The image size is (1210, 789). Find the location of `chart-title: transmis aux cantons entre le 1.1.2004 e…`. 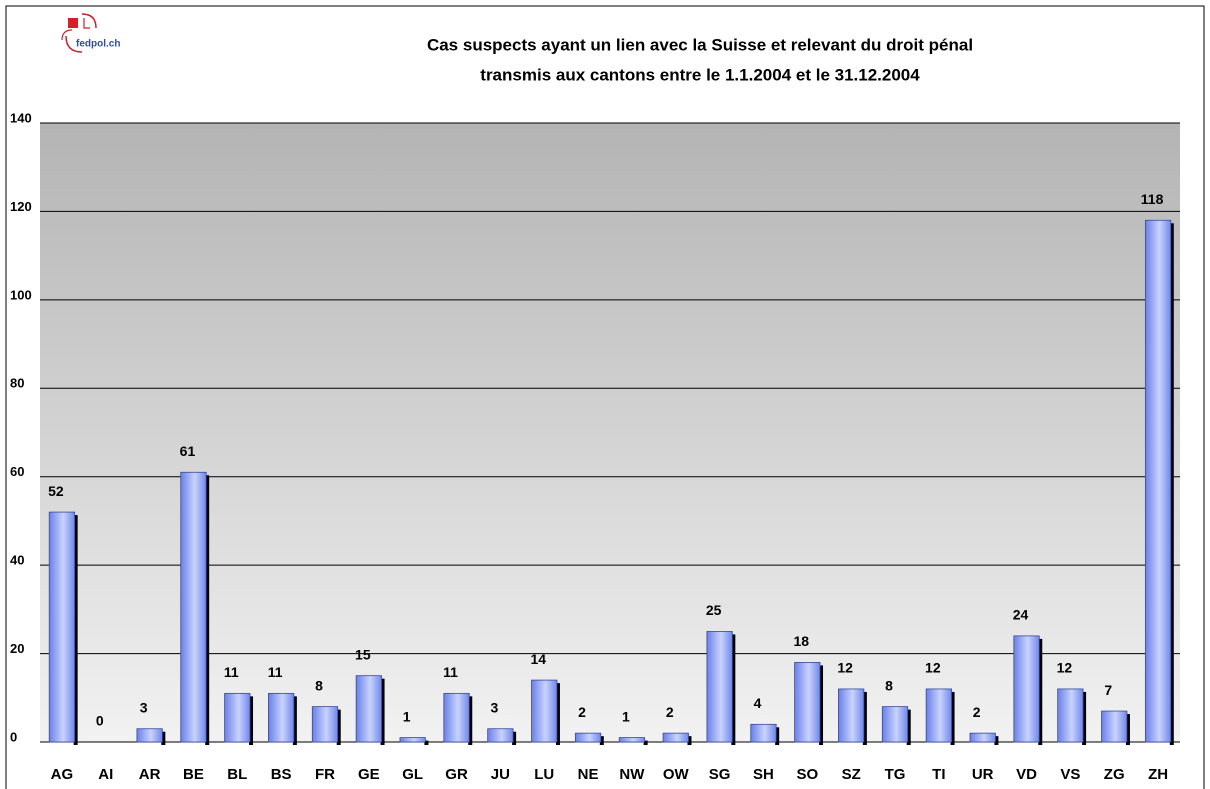

chart-title: transmis aux cantons entre le 1.1.2004 e… is located at coordinates (700, 74).